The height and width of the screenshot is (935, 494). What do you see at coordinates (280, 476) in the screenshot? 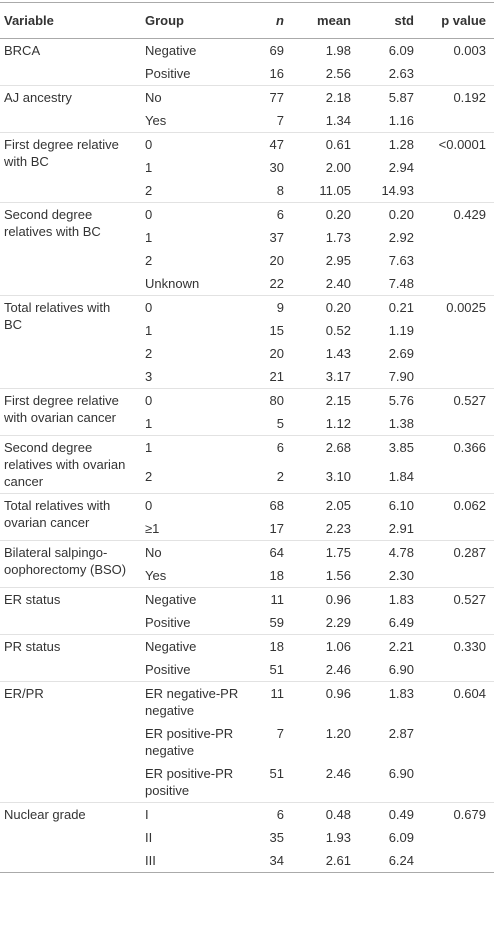
I see `n-cell: 2` at bounding box center [280, 476].